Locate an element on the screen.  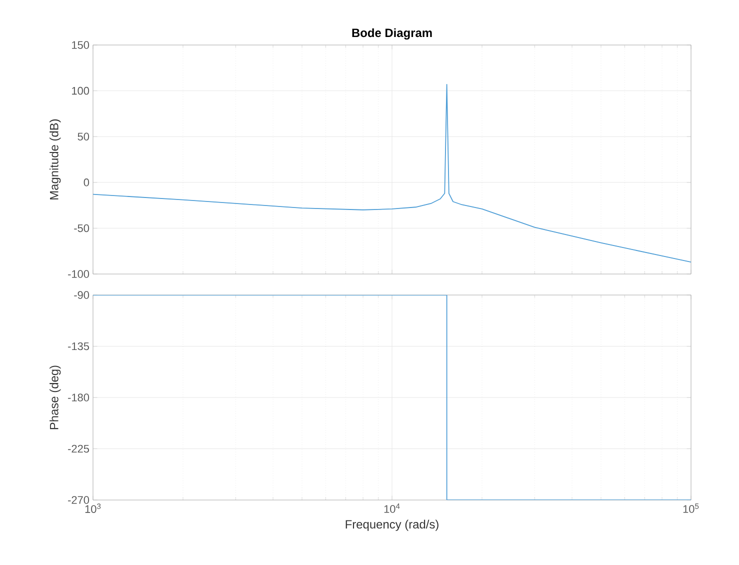
y-tick-label: -270 is located at coordinates (79, 500).